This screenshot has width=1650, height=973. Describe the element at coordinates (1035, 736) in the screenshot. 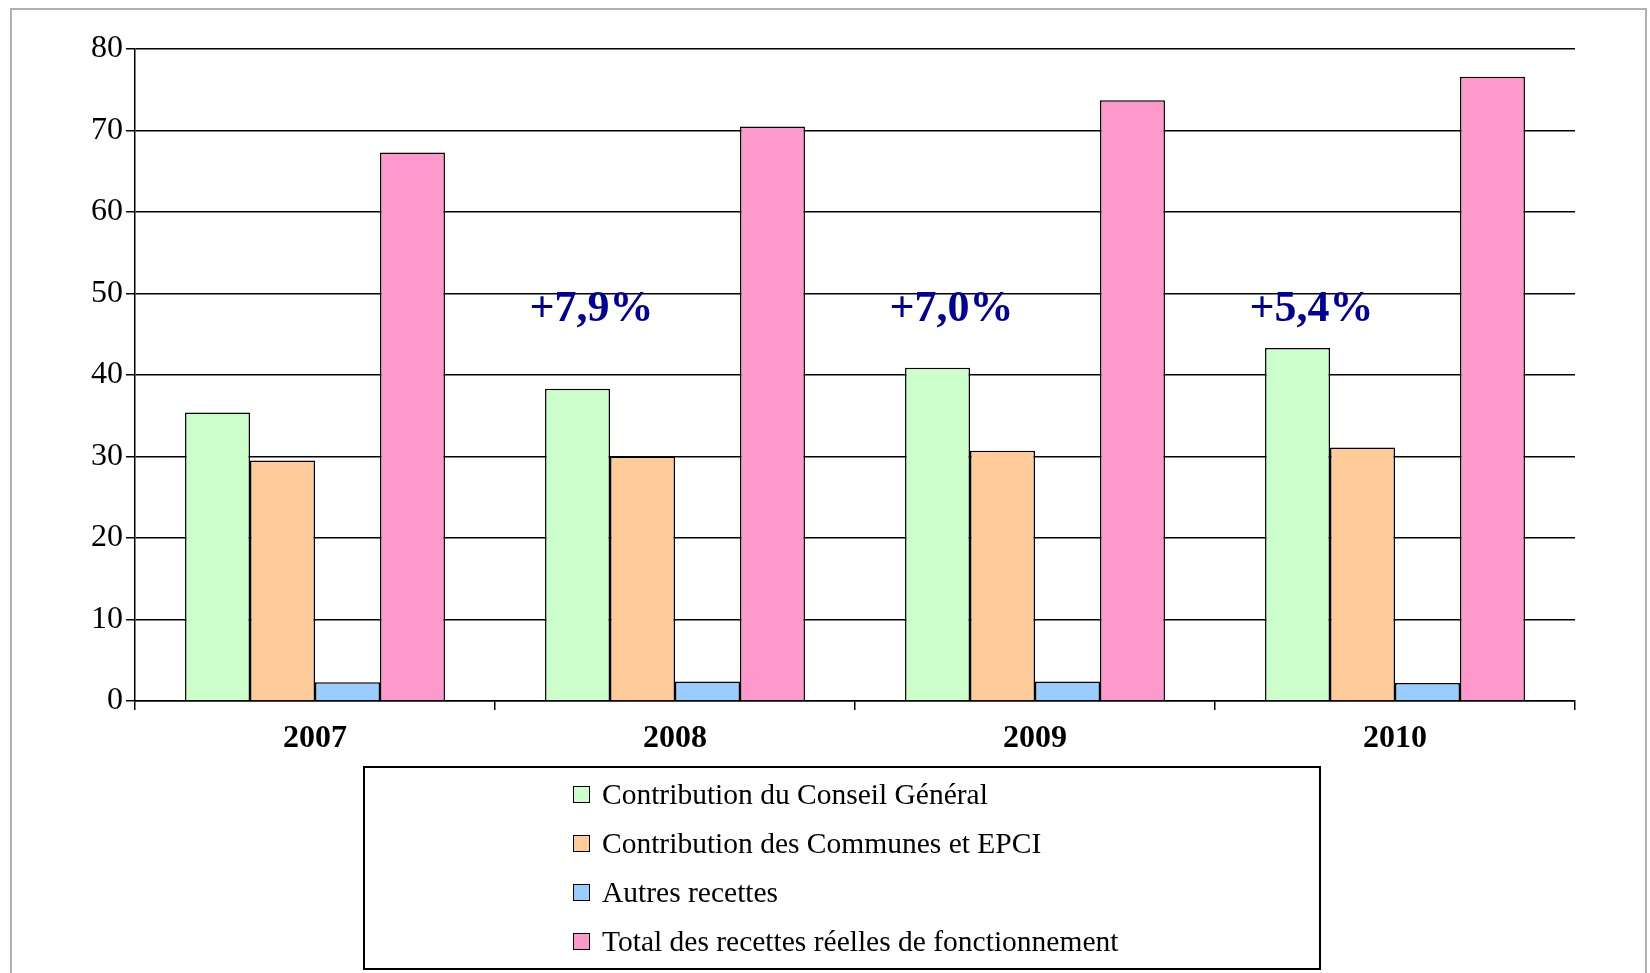

I see `x-tick-label: 2009` at that location.